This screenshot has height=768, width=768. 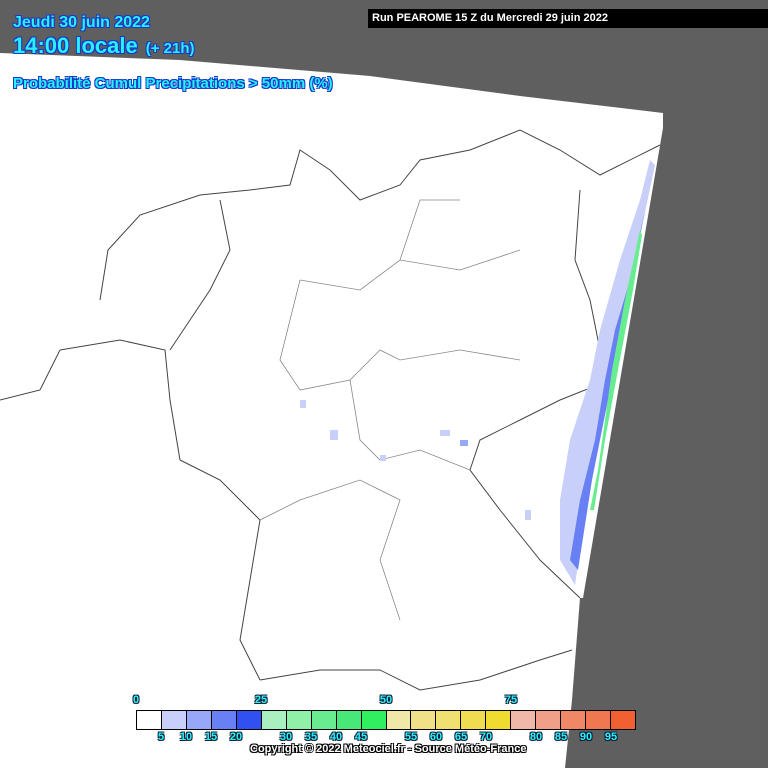 I want to click on forecast-local-time: 14:00 locale, so click(x=75, y=45).